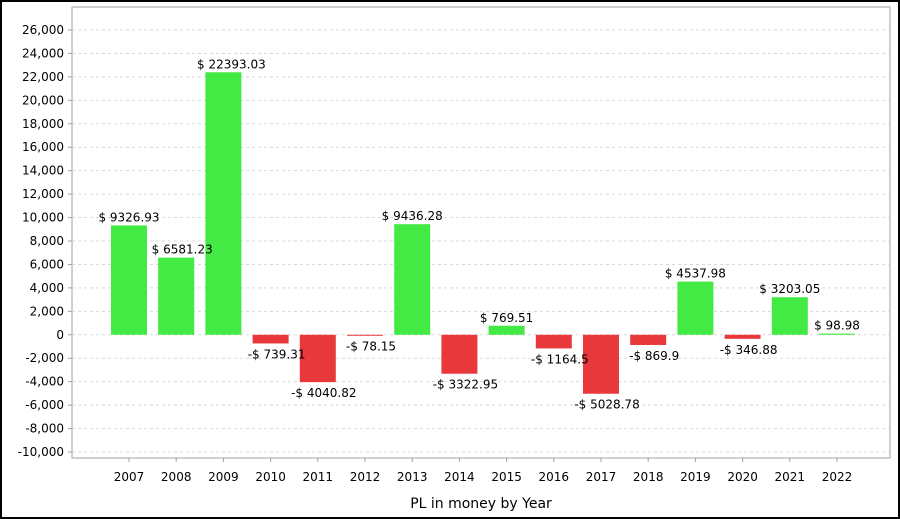 This screenshot has width=900, height=519. What do you see at coordinates (742, 477) in the screenshot?
I see `x-tick-label: 2020` at bounding box center [742, 477].